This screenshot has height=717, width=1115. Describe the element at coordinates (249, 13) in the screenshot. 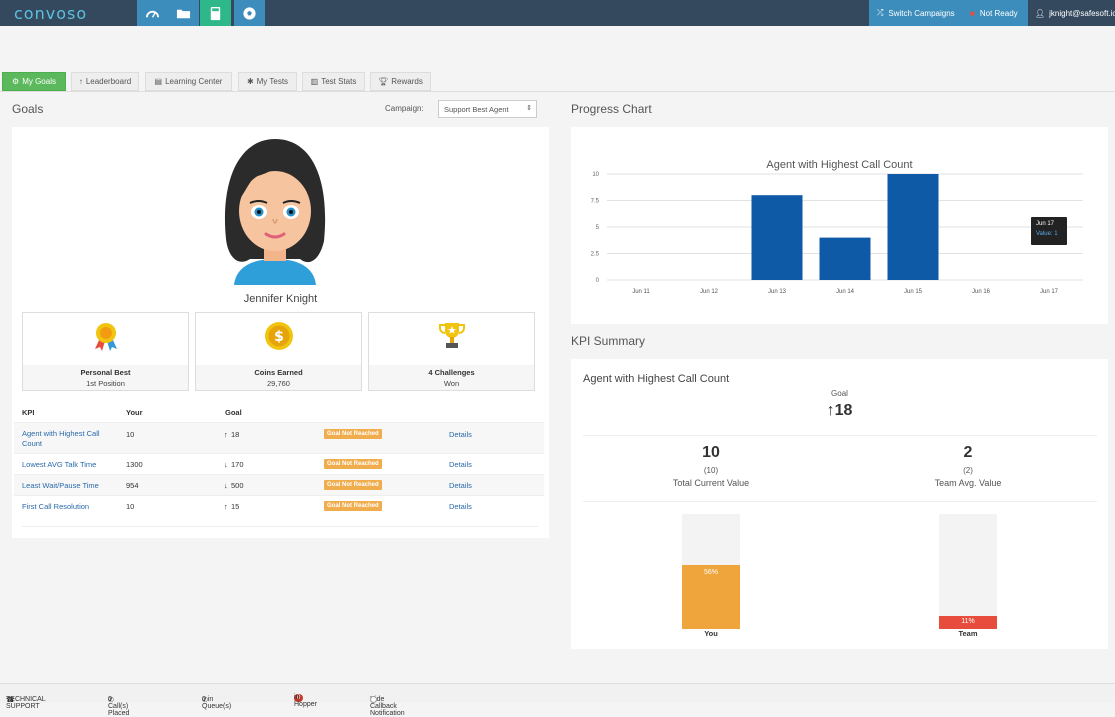

I see `soccer-ball-icon` at that location.